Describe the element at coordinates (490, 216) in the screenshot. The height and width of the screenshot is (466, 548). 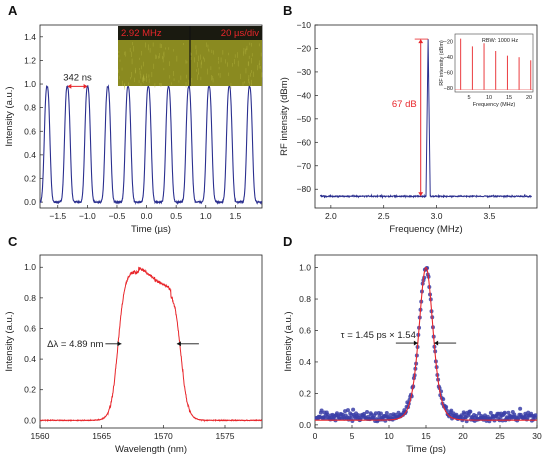
I see `x-tick-label: 3.5` at that location.